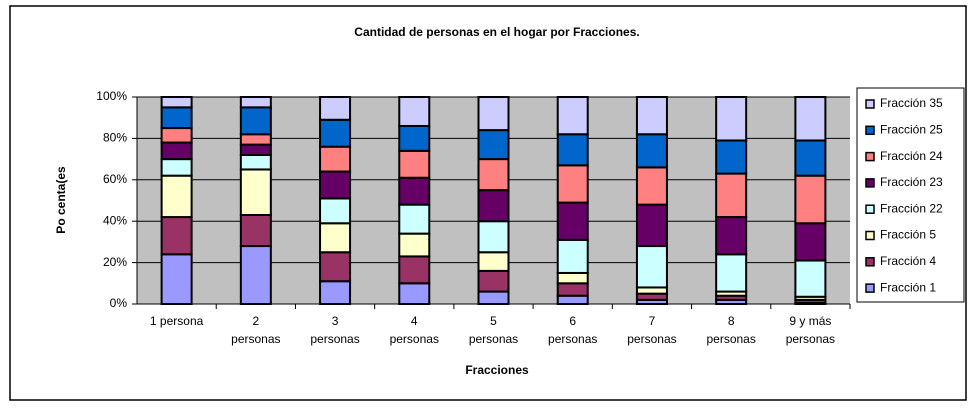  I want to click on x-tick-label: 5 personas, so click(493, 330).